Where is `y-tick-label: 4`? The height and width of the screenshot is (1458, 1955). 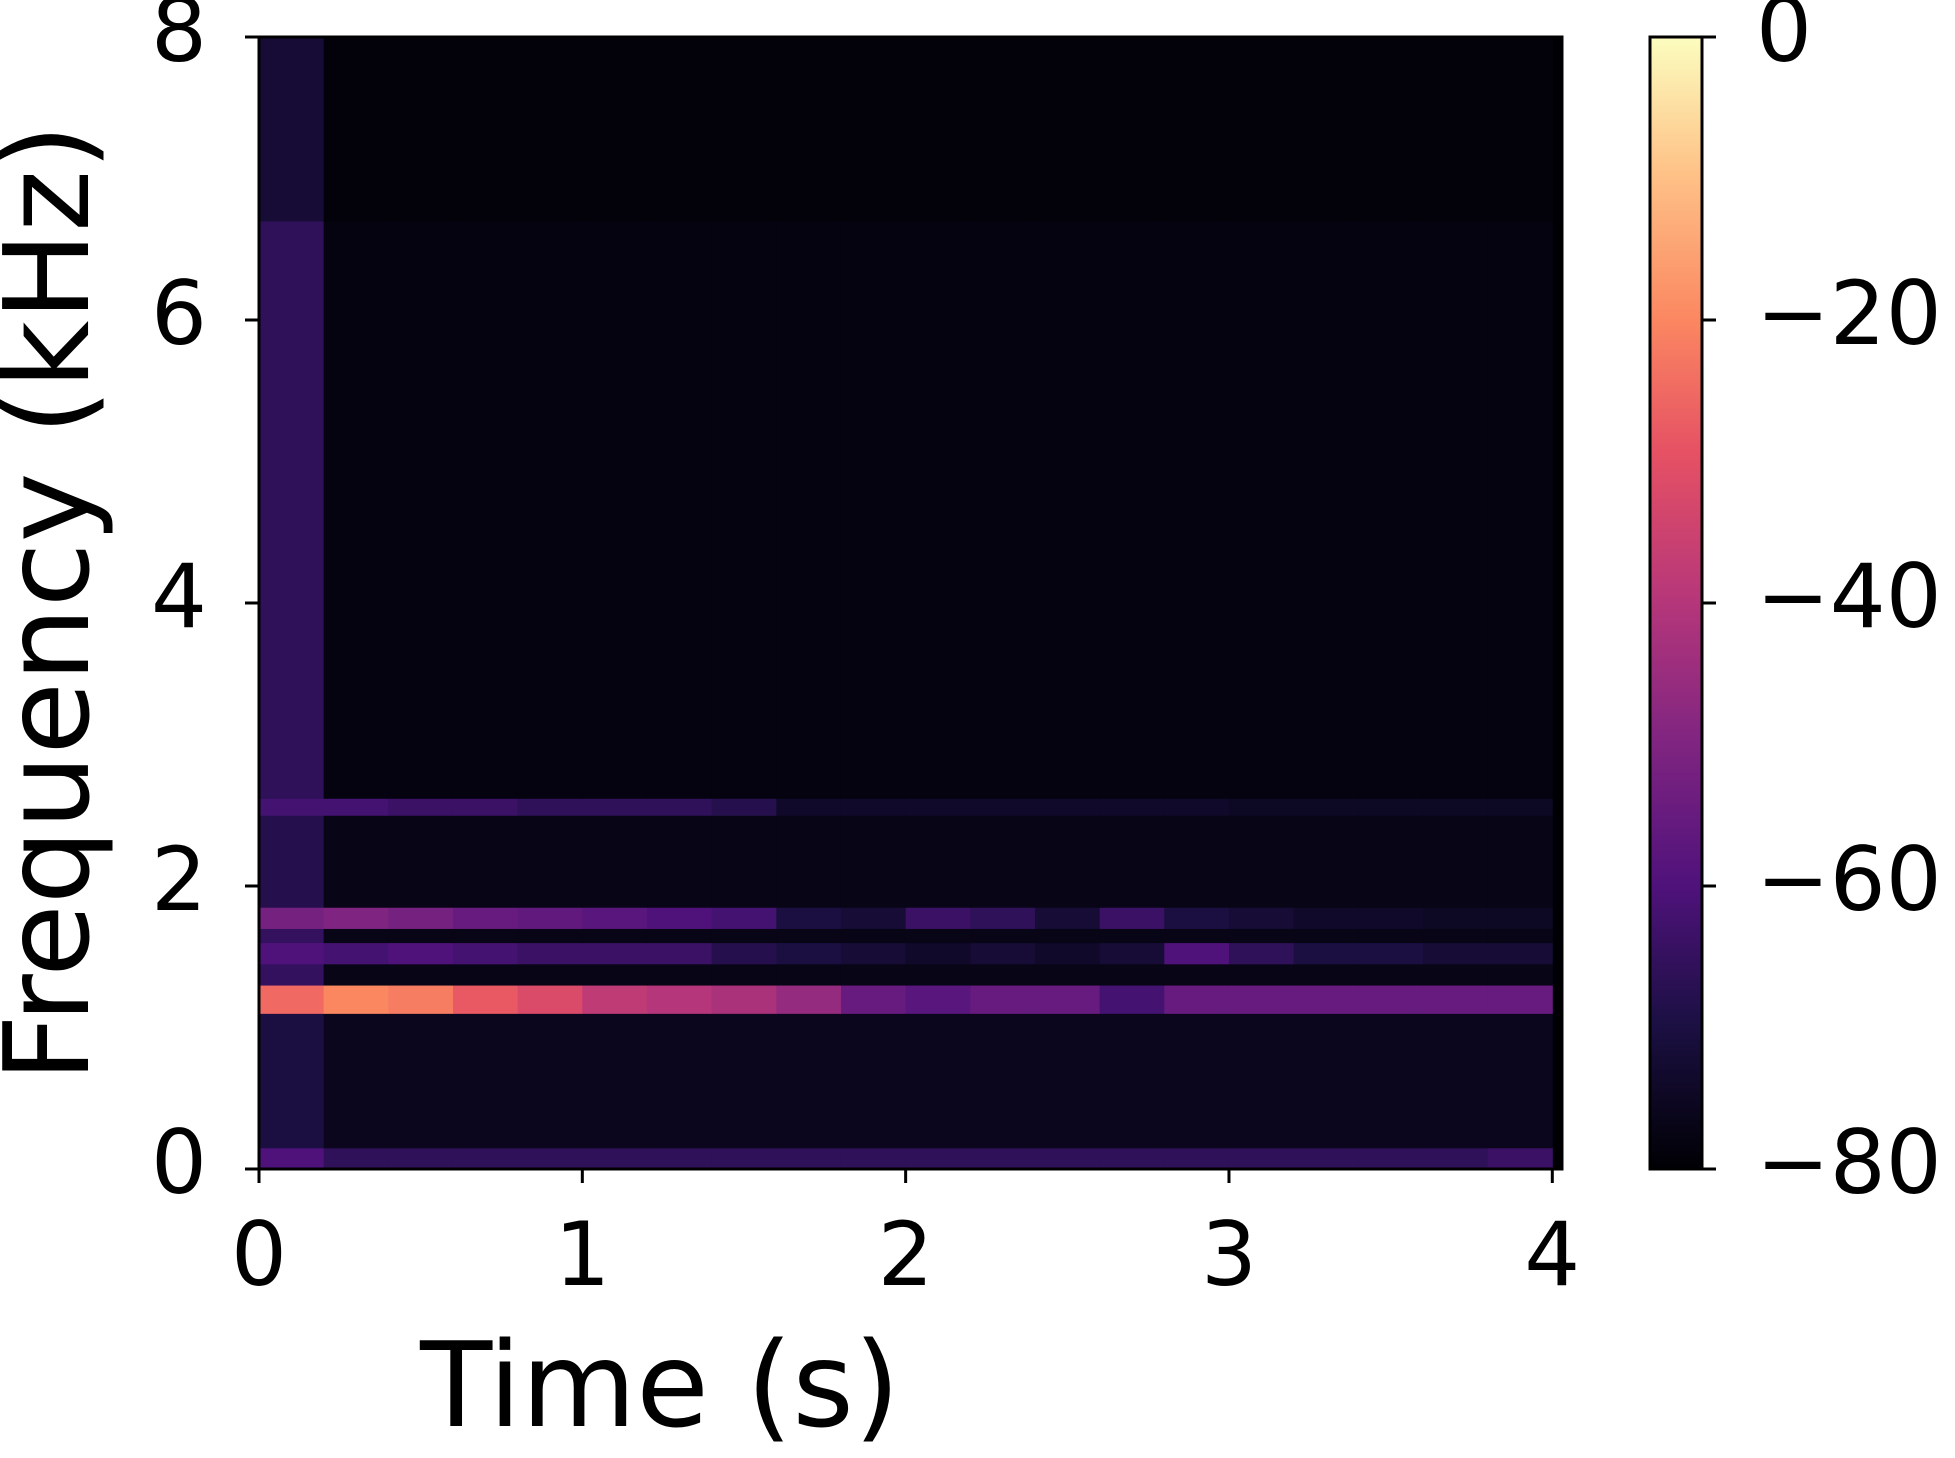 y-tick-label: 4 is located at coordinates (179, 596).